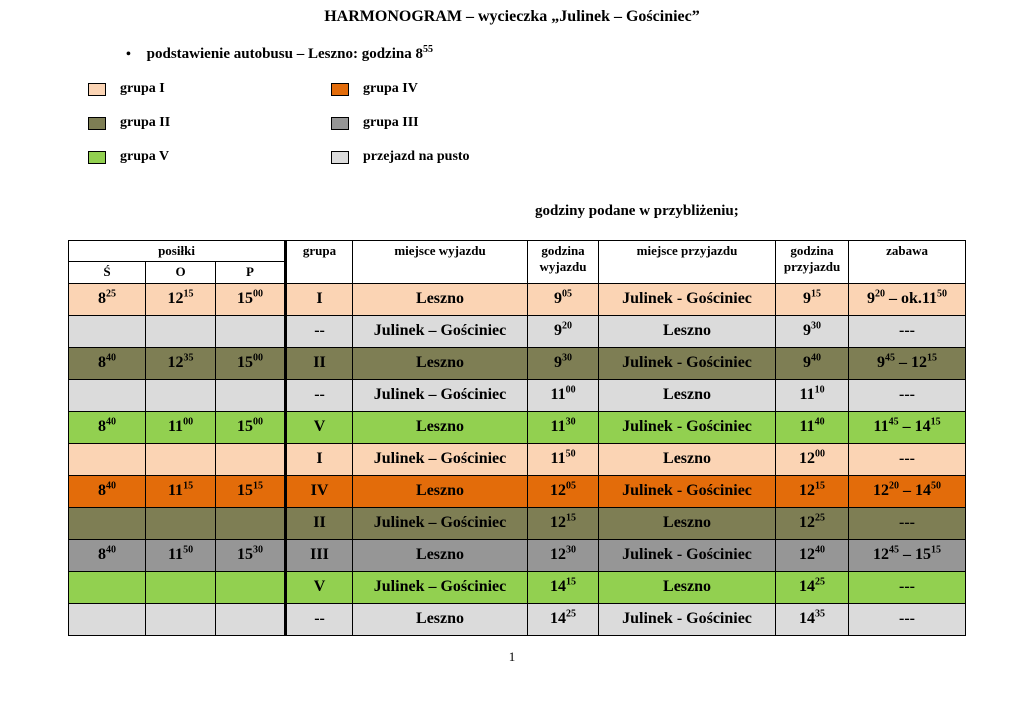 The width and height of the screenshot is (1024, 725). Describe the element at coordinates (180, 491) in the screenshot. I see `table-cell: 1115` at that location.